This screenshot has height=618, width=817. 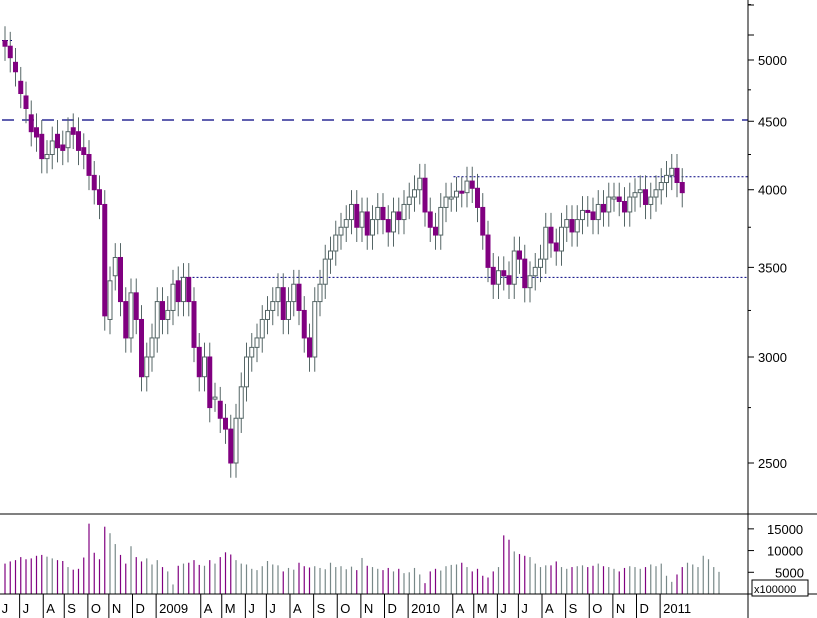 I want to click on volume-unit-box, so click(x=780, y=588).